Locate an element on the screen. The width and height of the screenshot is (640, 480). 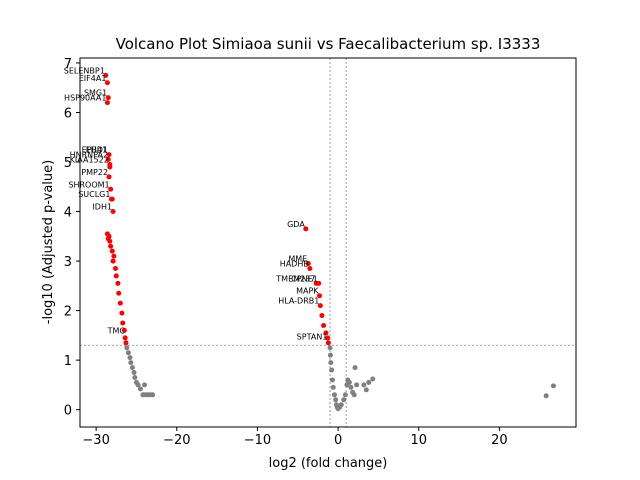
x-tick-label-3: 0 is located at coordinates (338, 440).